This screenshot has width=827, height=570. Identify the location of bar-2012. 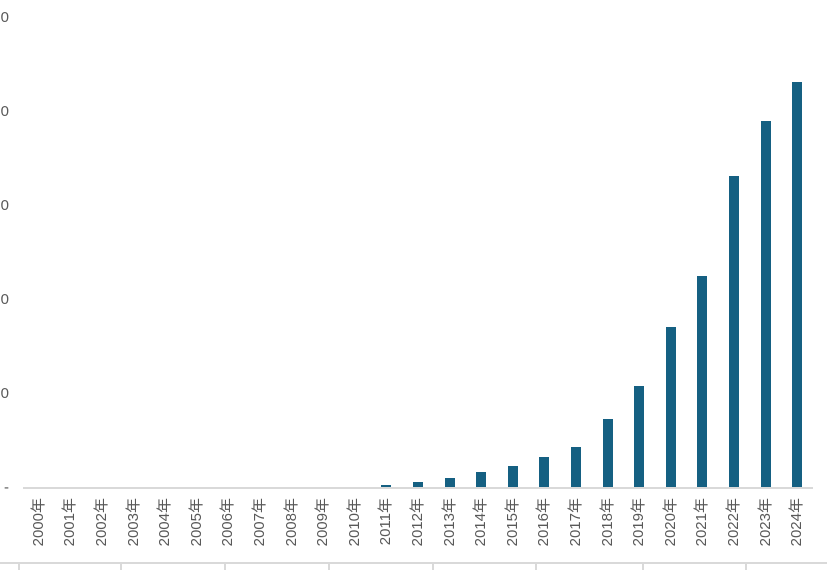
(418, 485).